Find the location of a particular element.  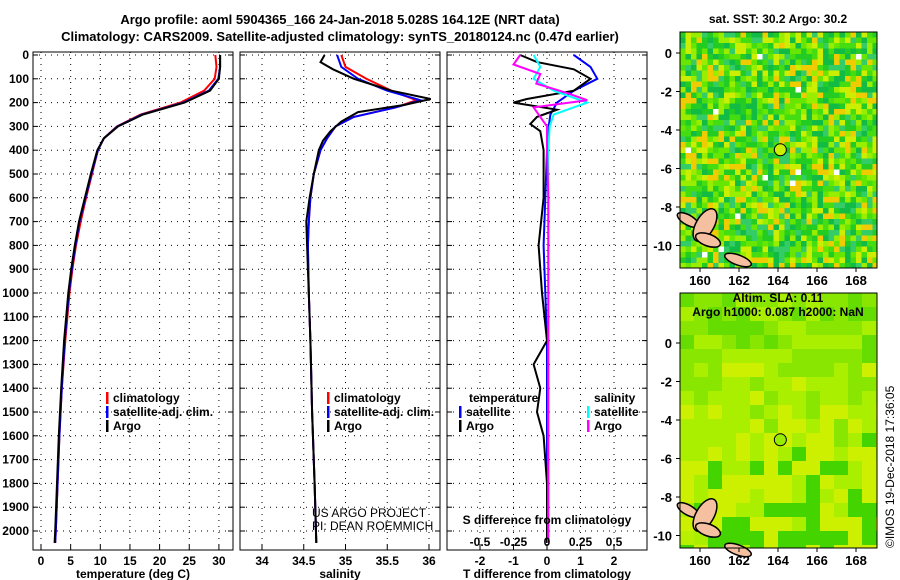

s-axis-label: S difference from climatology is located at coordinates (547, 520).